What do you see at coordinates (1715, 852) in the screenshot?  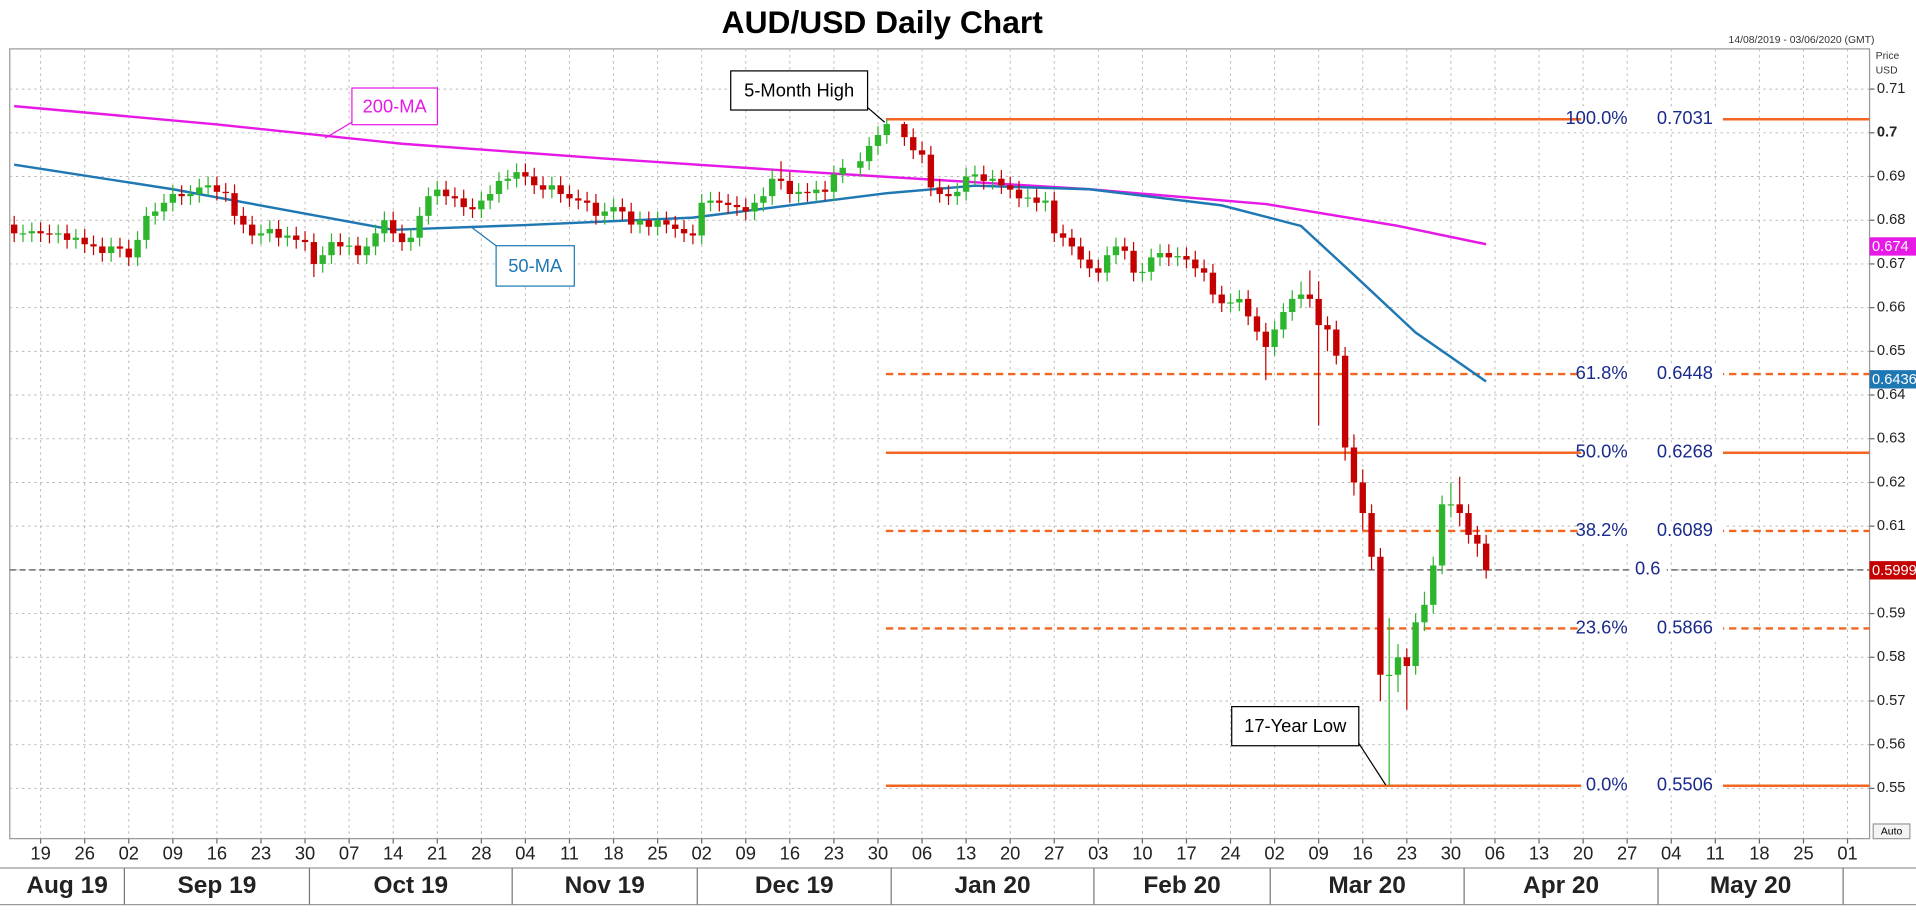 I see `x-tick-label: 11` at bounding box center [1715, 852].